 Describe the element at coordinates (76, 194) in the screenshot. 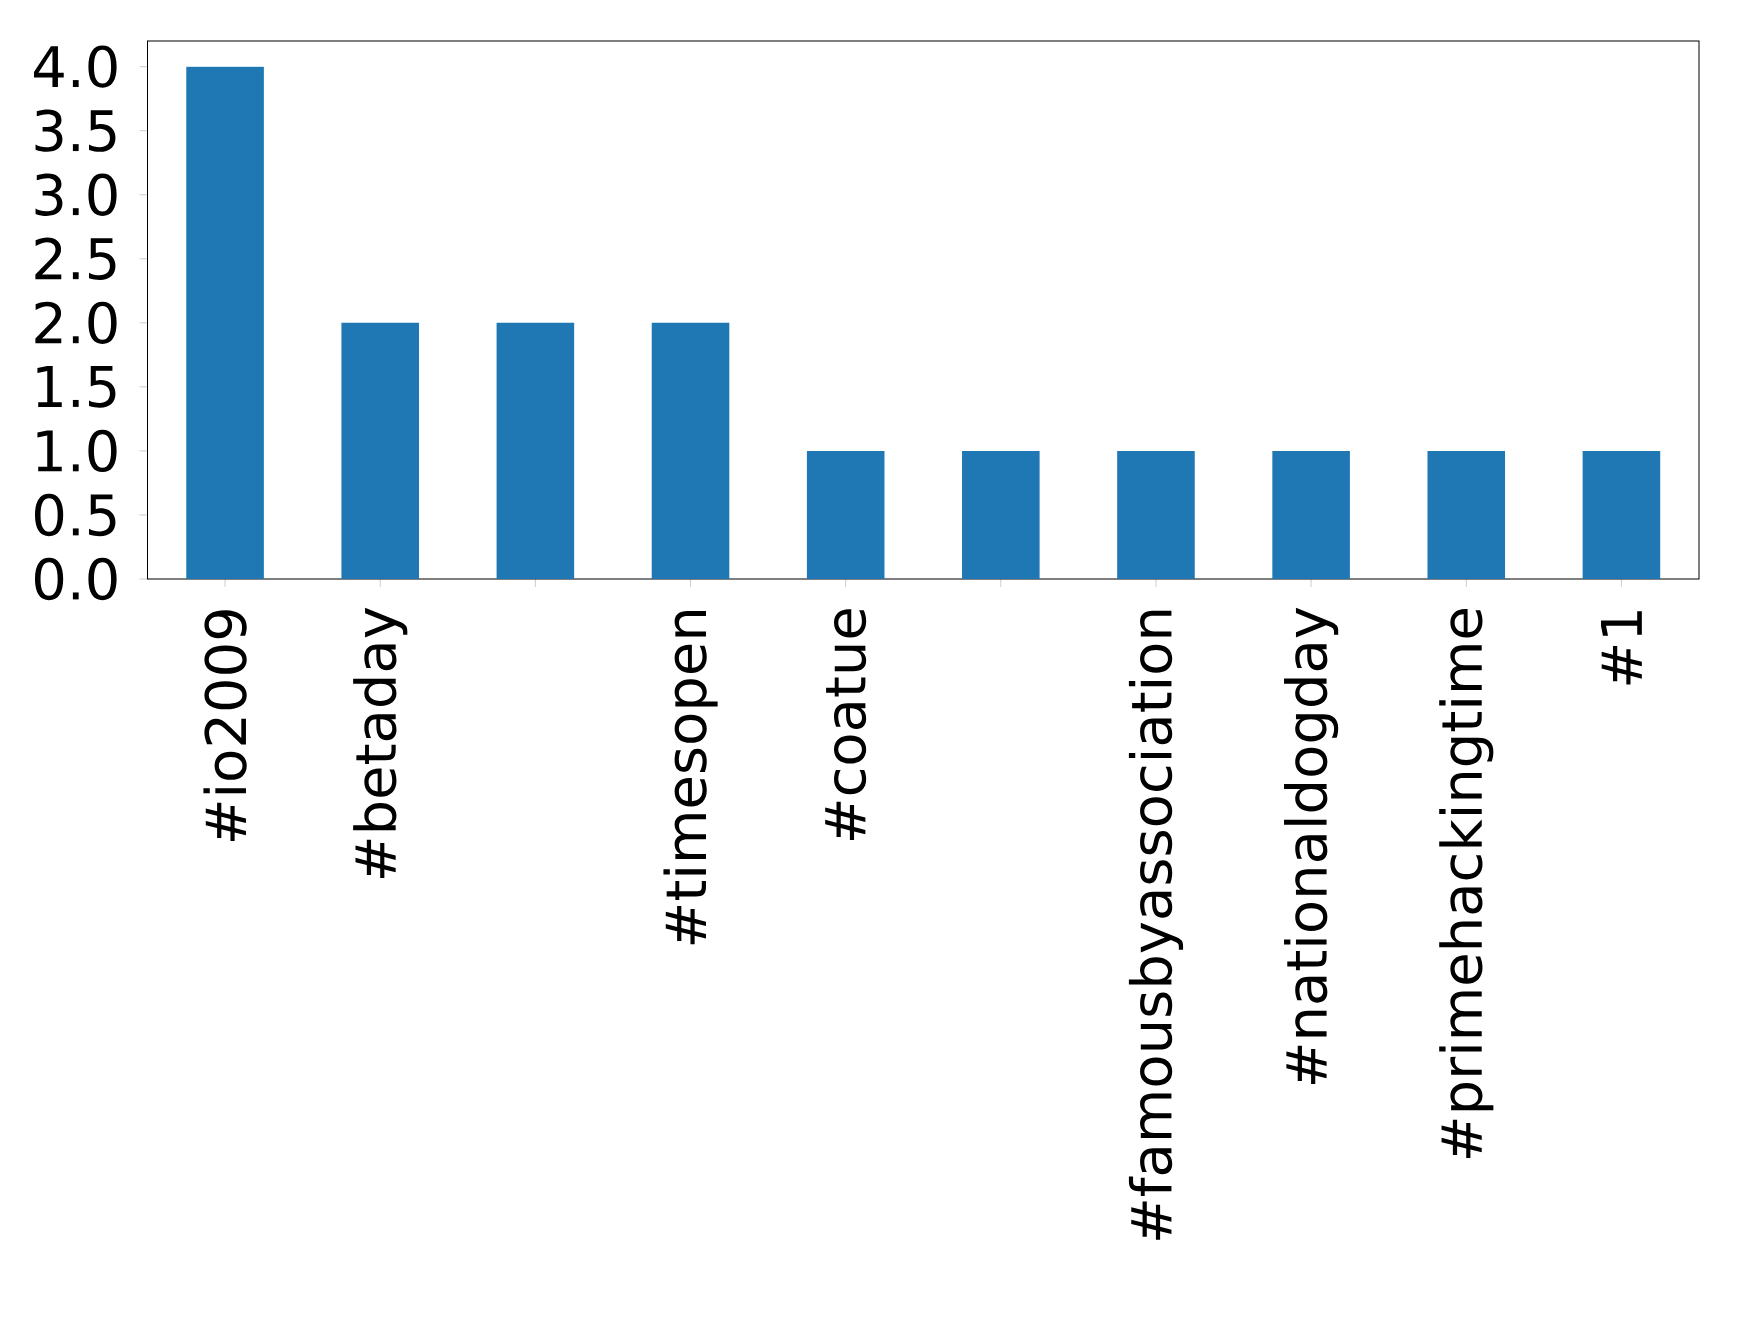

I see `y-tick-label: 3.0` at that location.